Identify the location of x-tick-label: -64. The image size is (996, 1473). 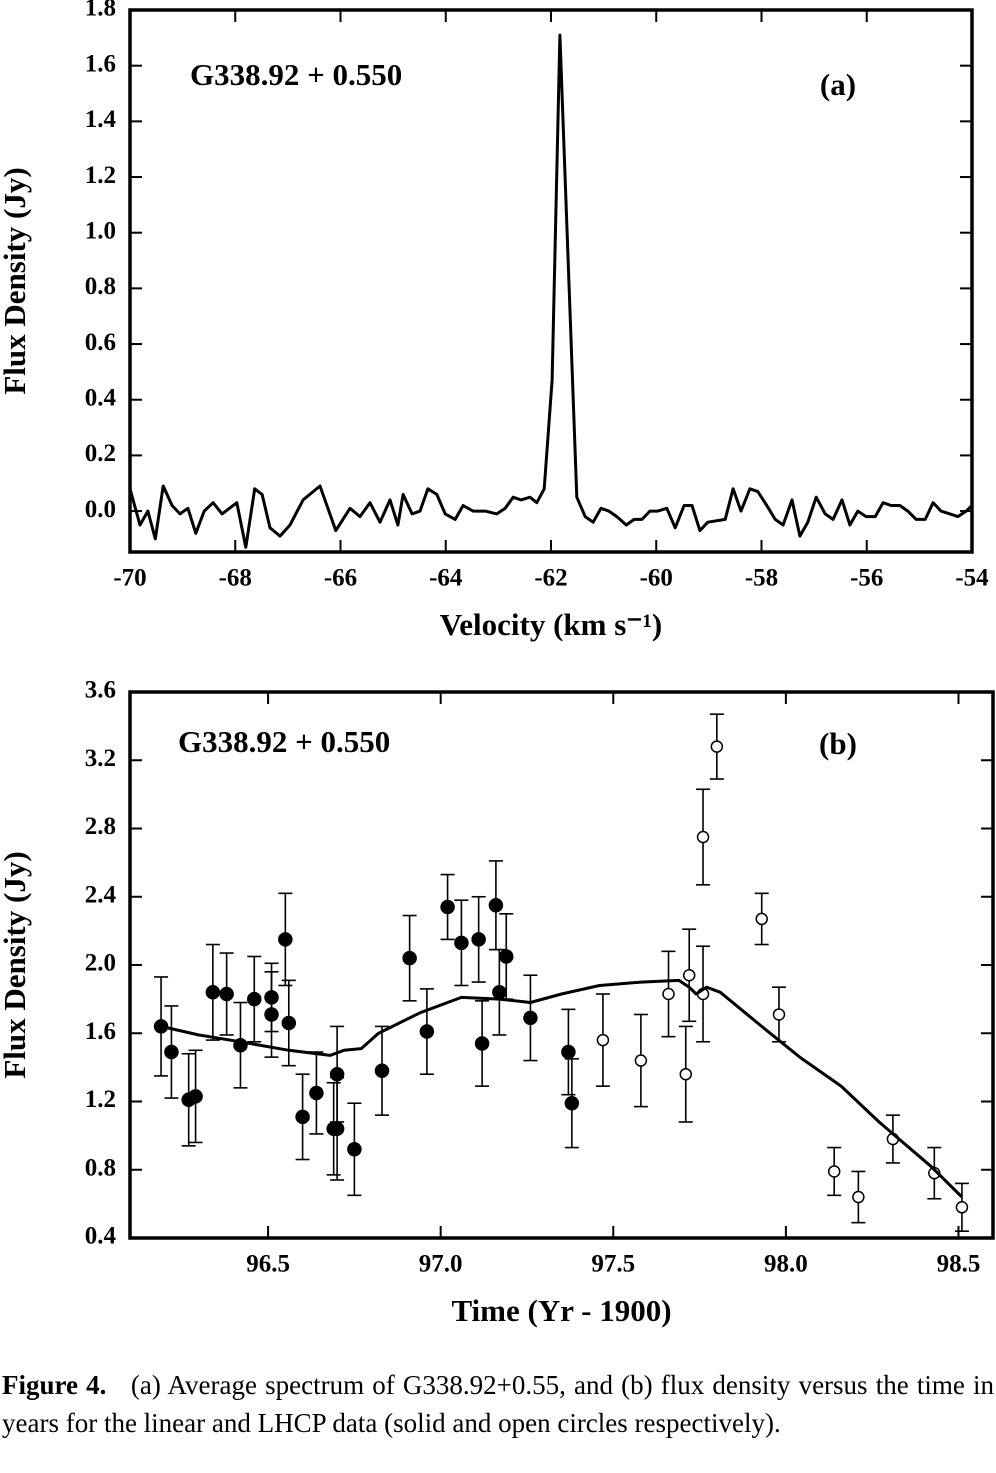
(446, 578).